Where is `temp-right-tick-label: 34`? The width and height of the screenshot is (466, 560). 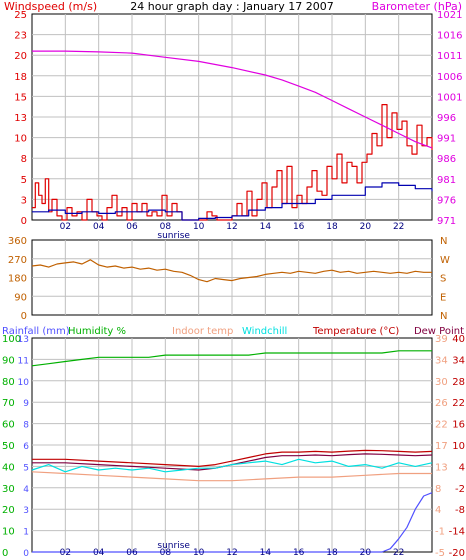
temp-right-tick-label: 34 is located at coordinates (458, 360).